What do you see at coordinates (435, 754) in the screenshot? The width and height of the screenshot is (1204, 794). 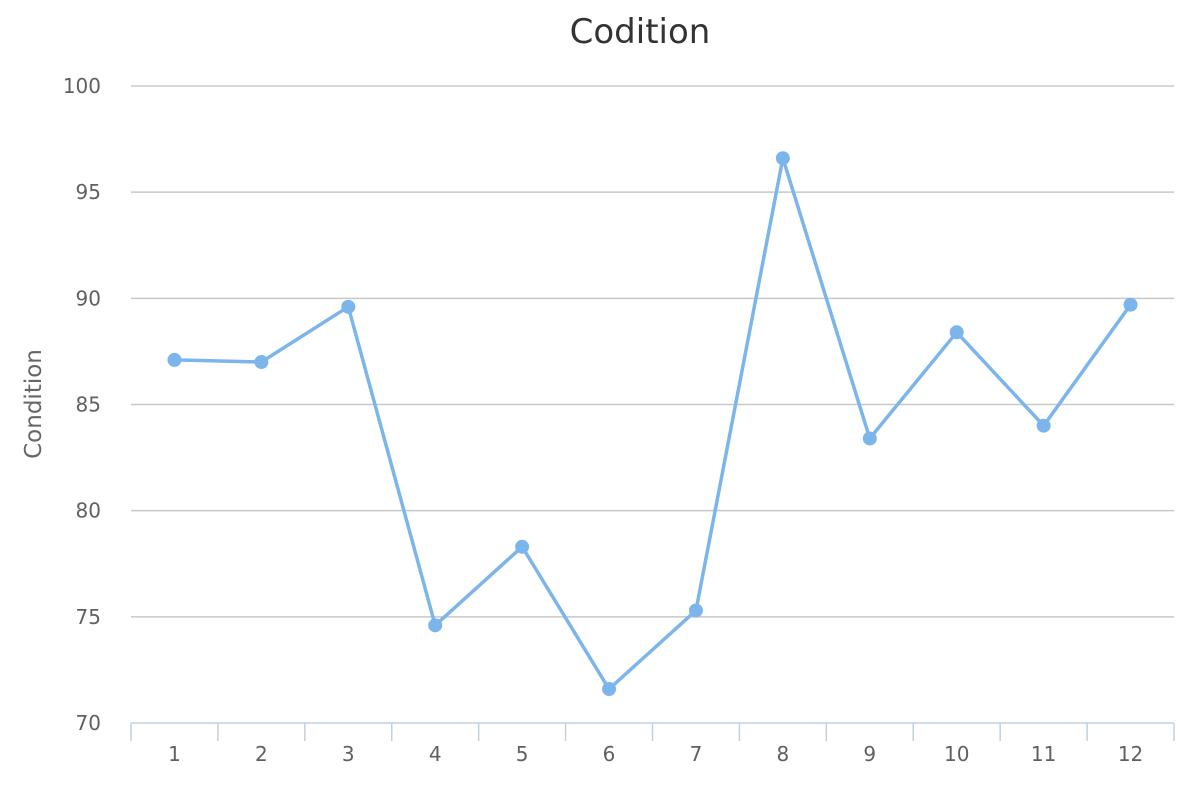 I see `x-tick-label: 4` at bounding box center [435, 754].